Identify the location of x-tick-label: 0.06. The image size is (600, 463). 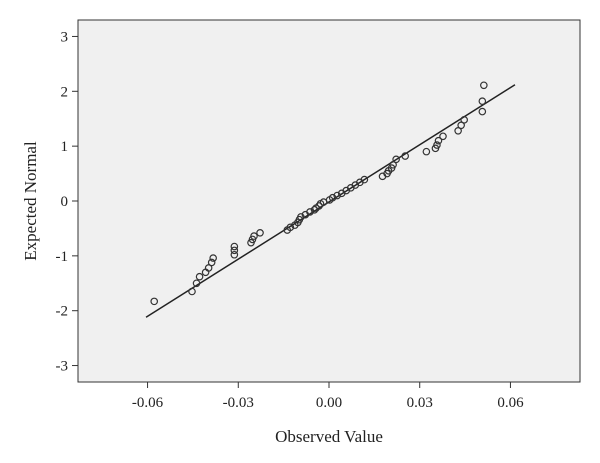
(510, 403).